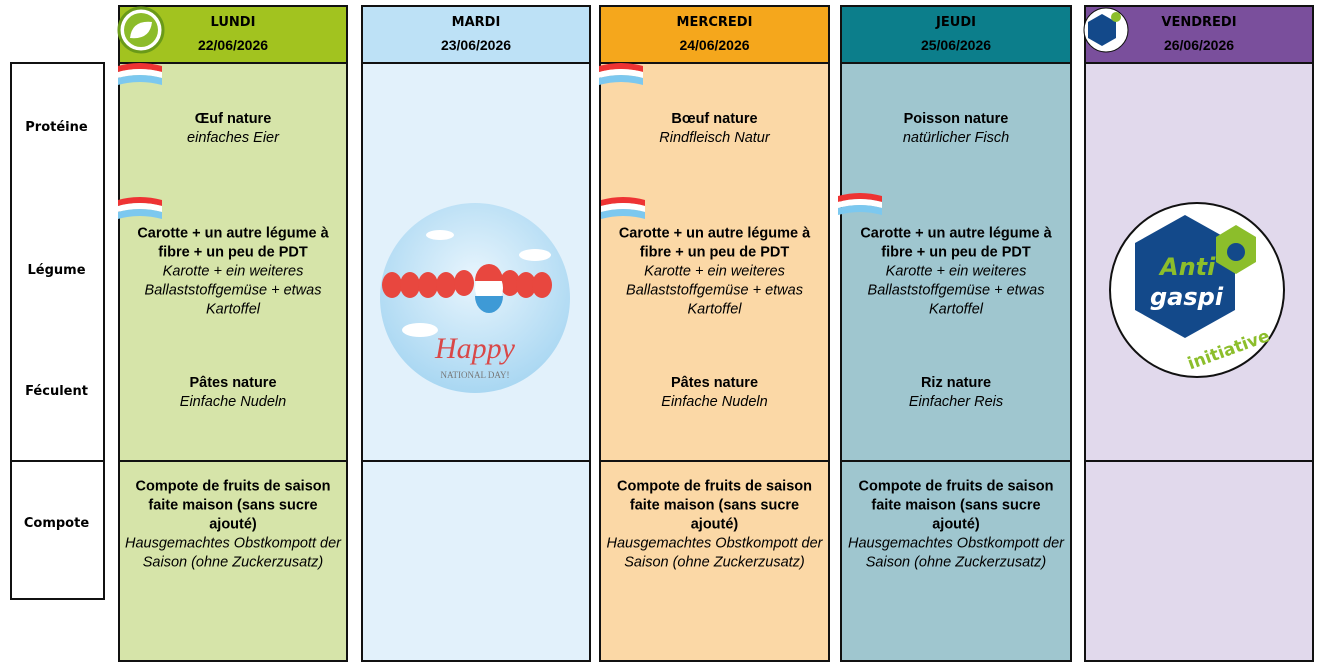  Describe the element at coordinates (956, 45) in the screenshot. I see `day-date: 25/06/2026` at that location.